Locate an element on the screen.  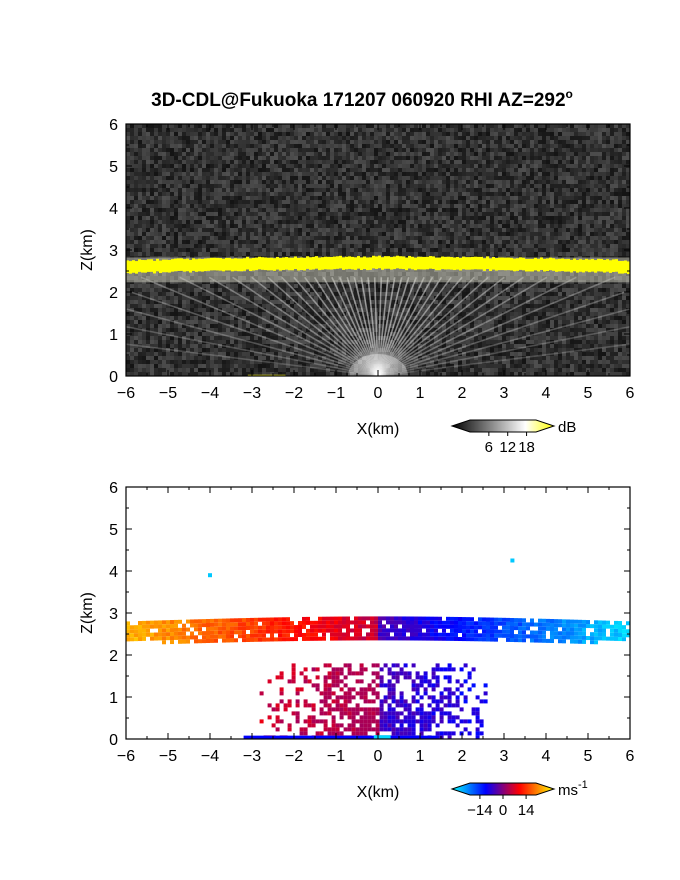
colorbar-tick-label: 12 is located at coordinates (507, 447).